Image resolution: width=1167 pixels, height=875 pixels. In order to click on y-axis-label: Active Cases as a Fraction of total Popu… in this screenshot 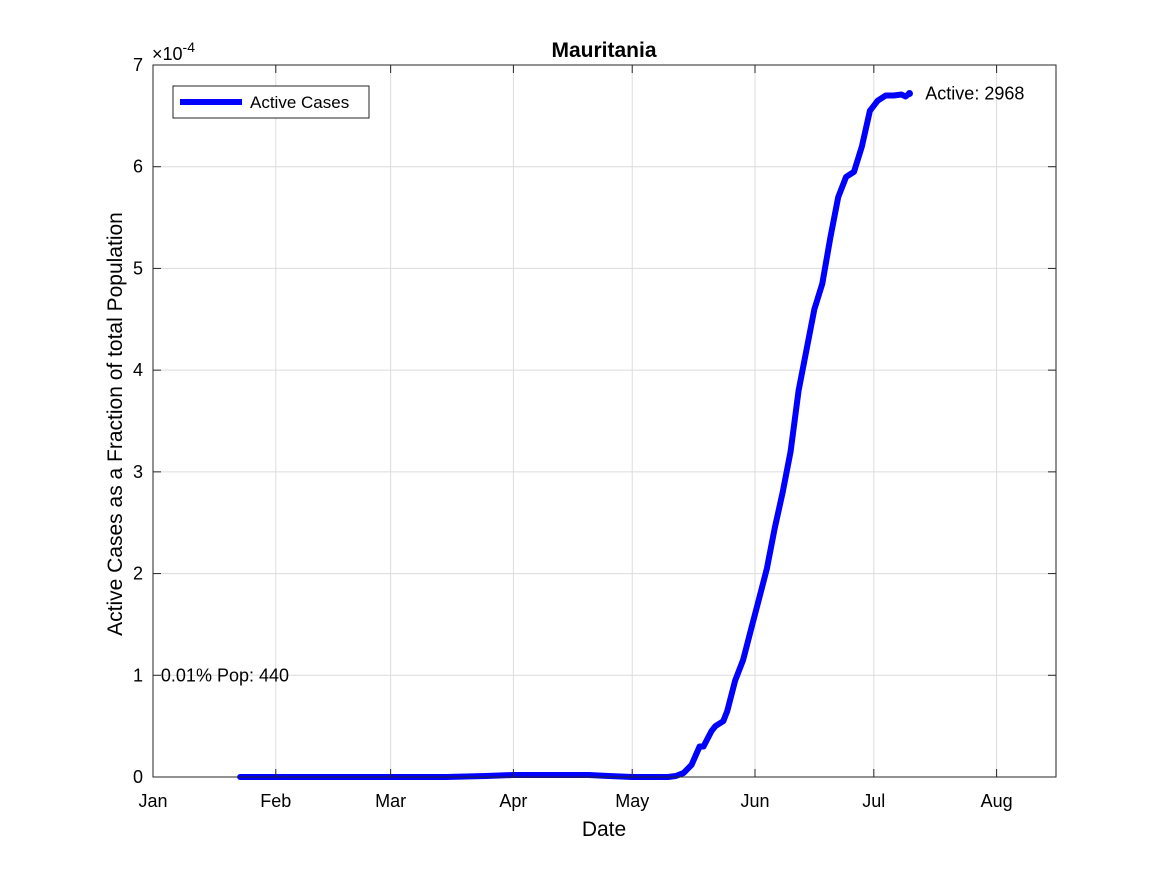, I will do `click(115, 424)`.